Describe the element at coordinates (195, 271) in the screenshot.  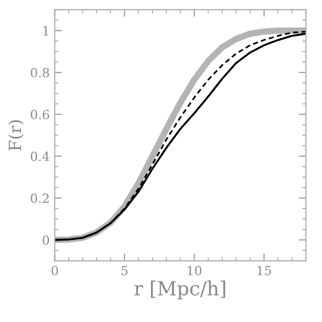
I see `x-tick-label: 10` at that location.